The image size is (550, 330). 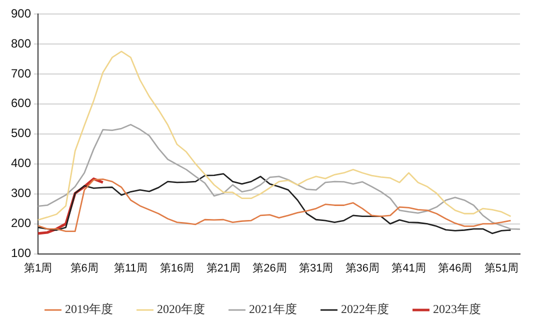 I want to click on legend-label: 2019年度, so click(x=89, y=309).